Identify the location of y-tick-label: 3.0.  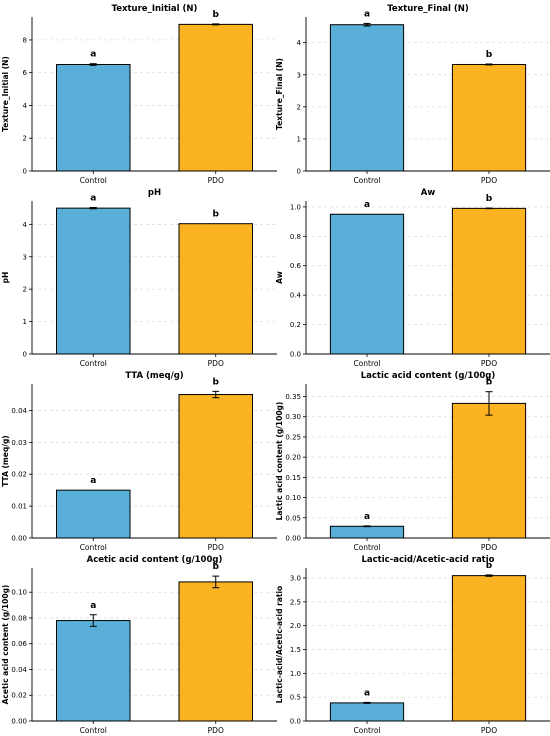
(295, 579).